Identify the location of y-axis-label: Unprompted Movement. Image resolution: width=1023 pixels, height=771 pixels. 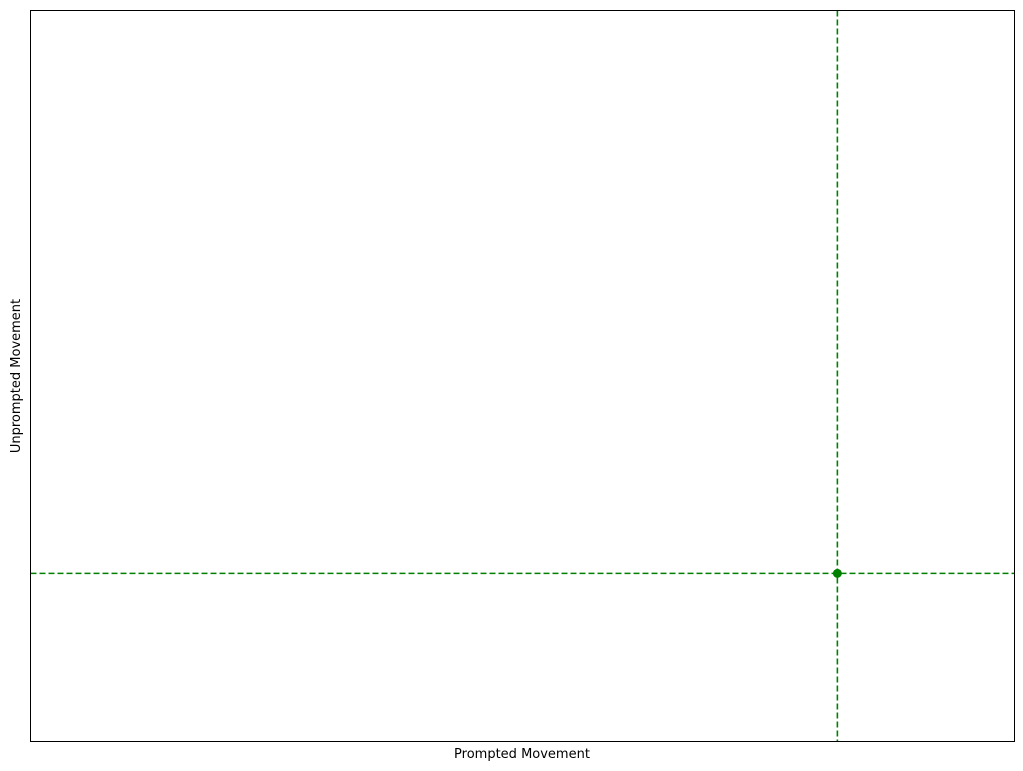
(16, 376).